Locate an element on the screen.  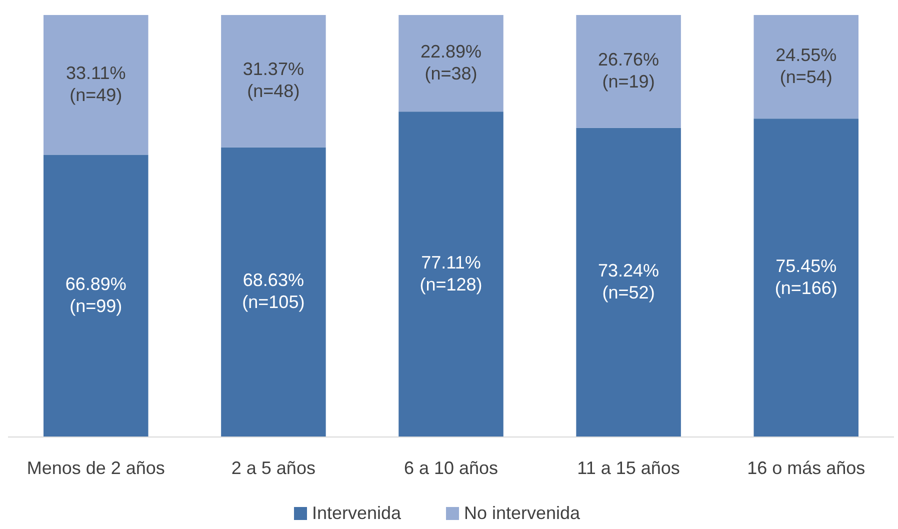
data-label: 66.89% (n=99) is located at coordinates (95, 295).